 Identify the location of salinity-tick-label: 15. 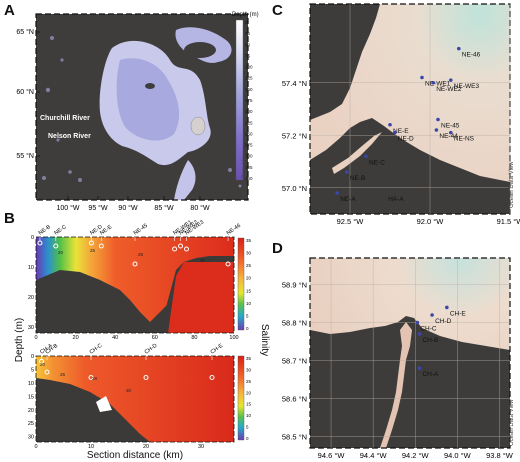
(249, 290).